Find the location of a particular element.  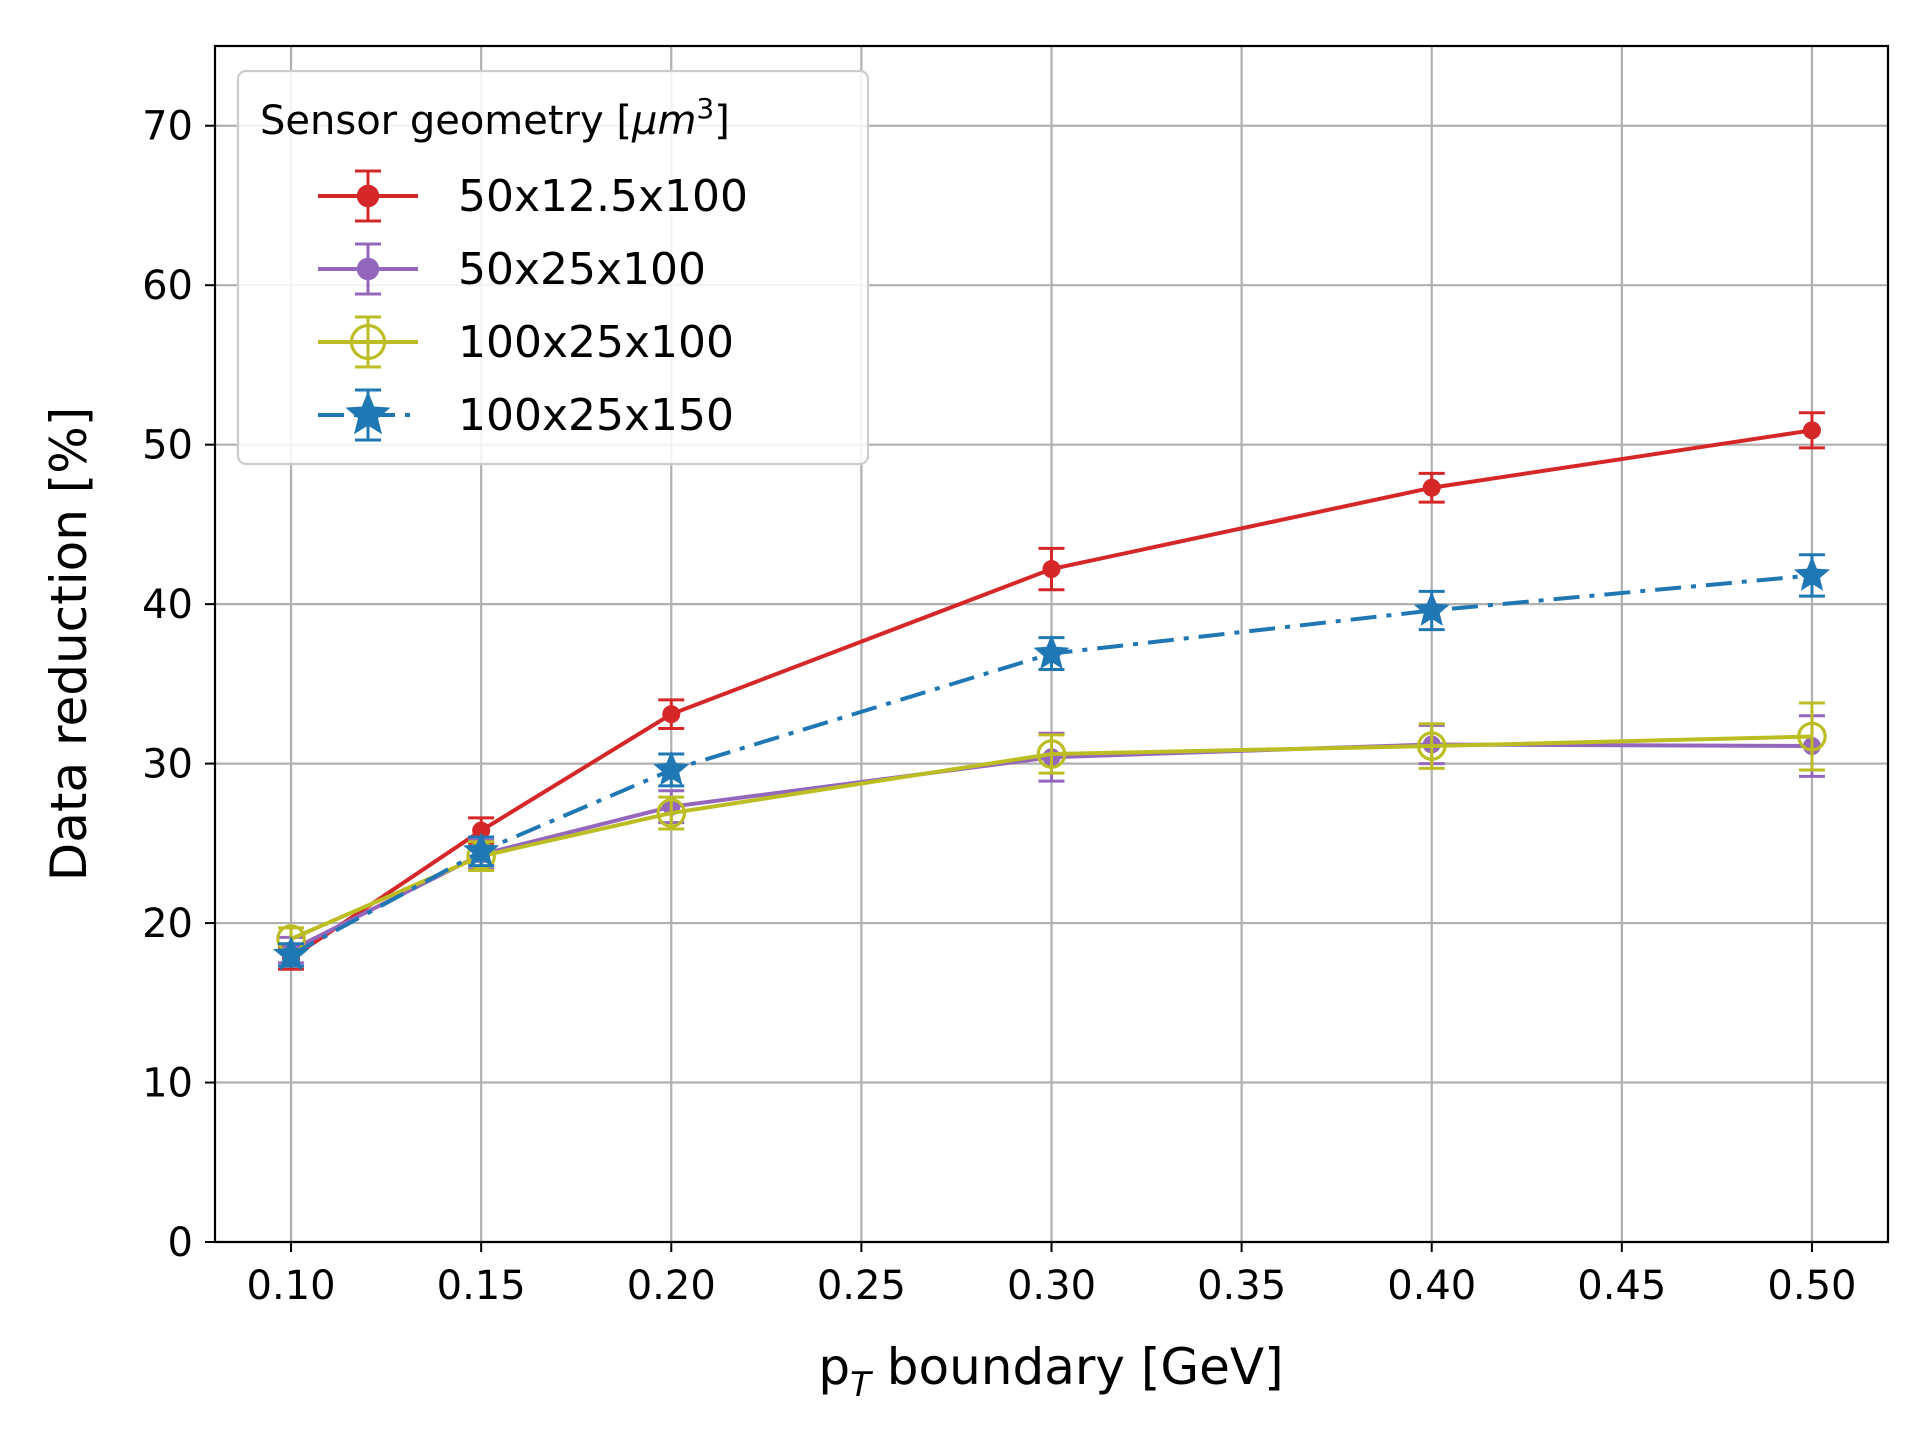

legend-frame is located at coordinates (553, 267).